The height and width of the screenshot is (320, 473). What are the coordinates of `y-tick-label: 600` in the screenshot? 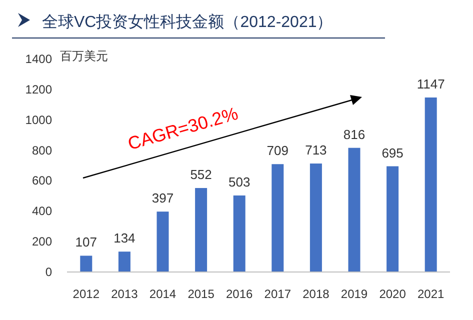 It's located at (42, 181).